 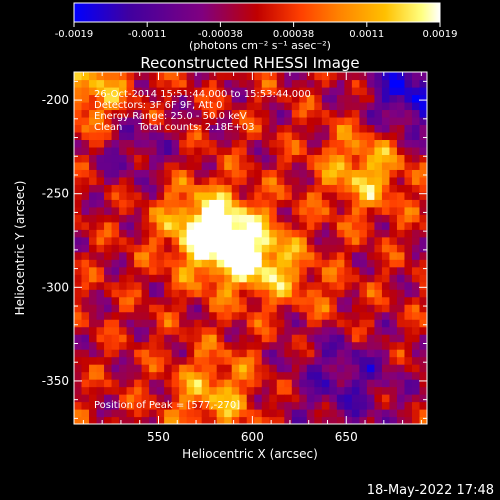 I want to click on y-tick-label: -350, so click(x=55, y=381).